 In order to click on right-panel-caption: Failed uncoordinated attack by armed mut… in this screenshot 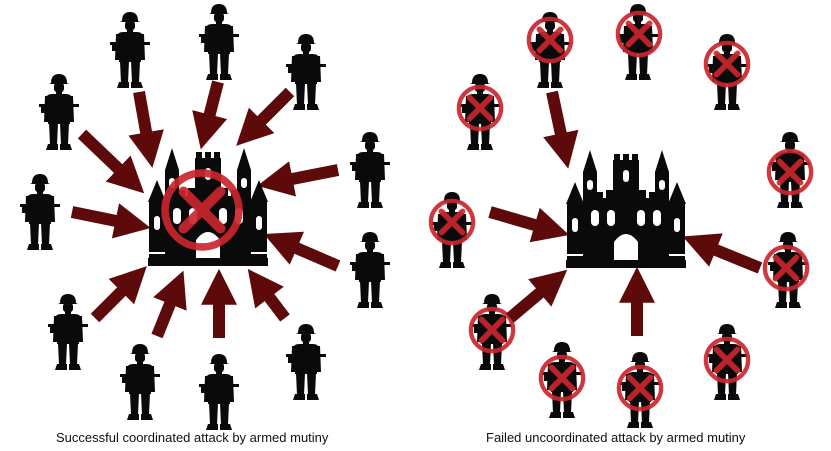, I will do `click(616, 437)`.